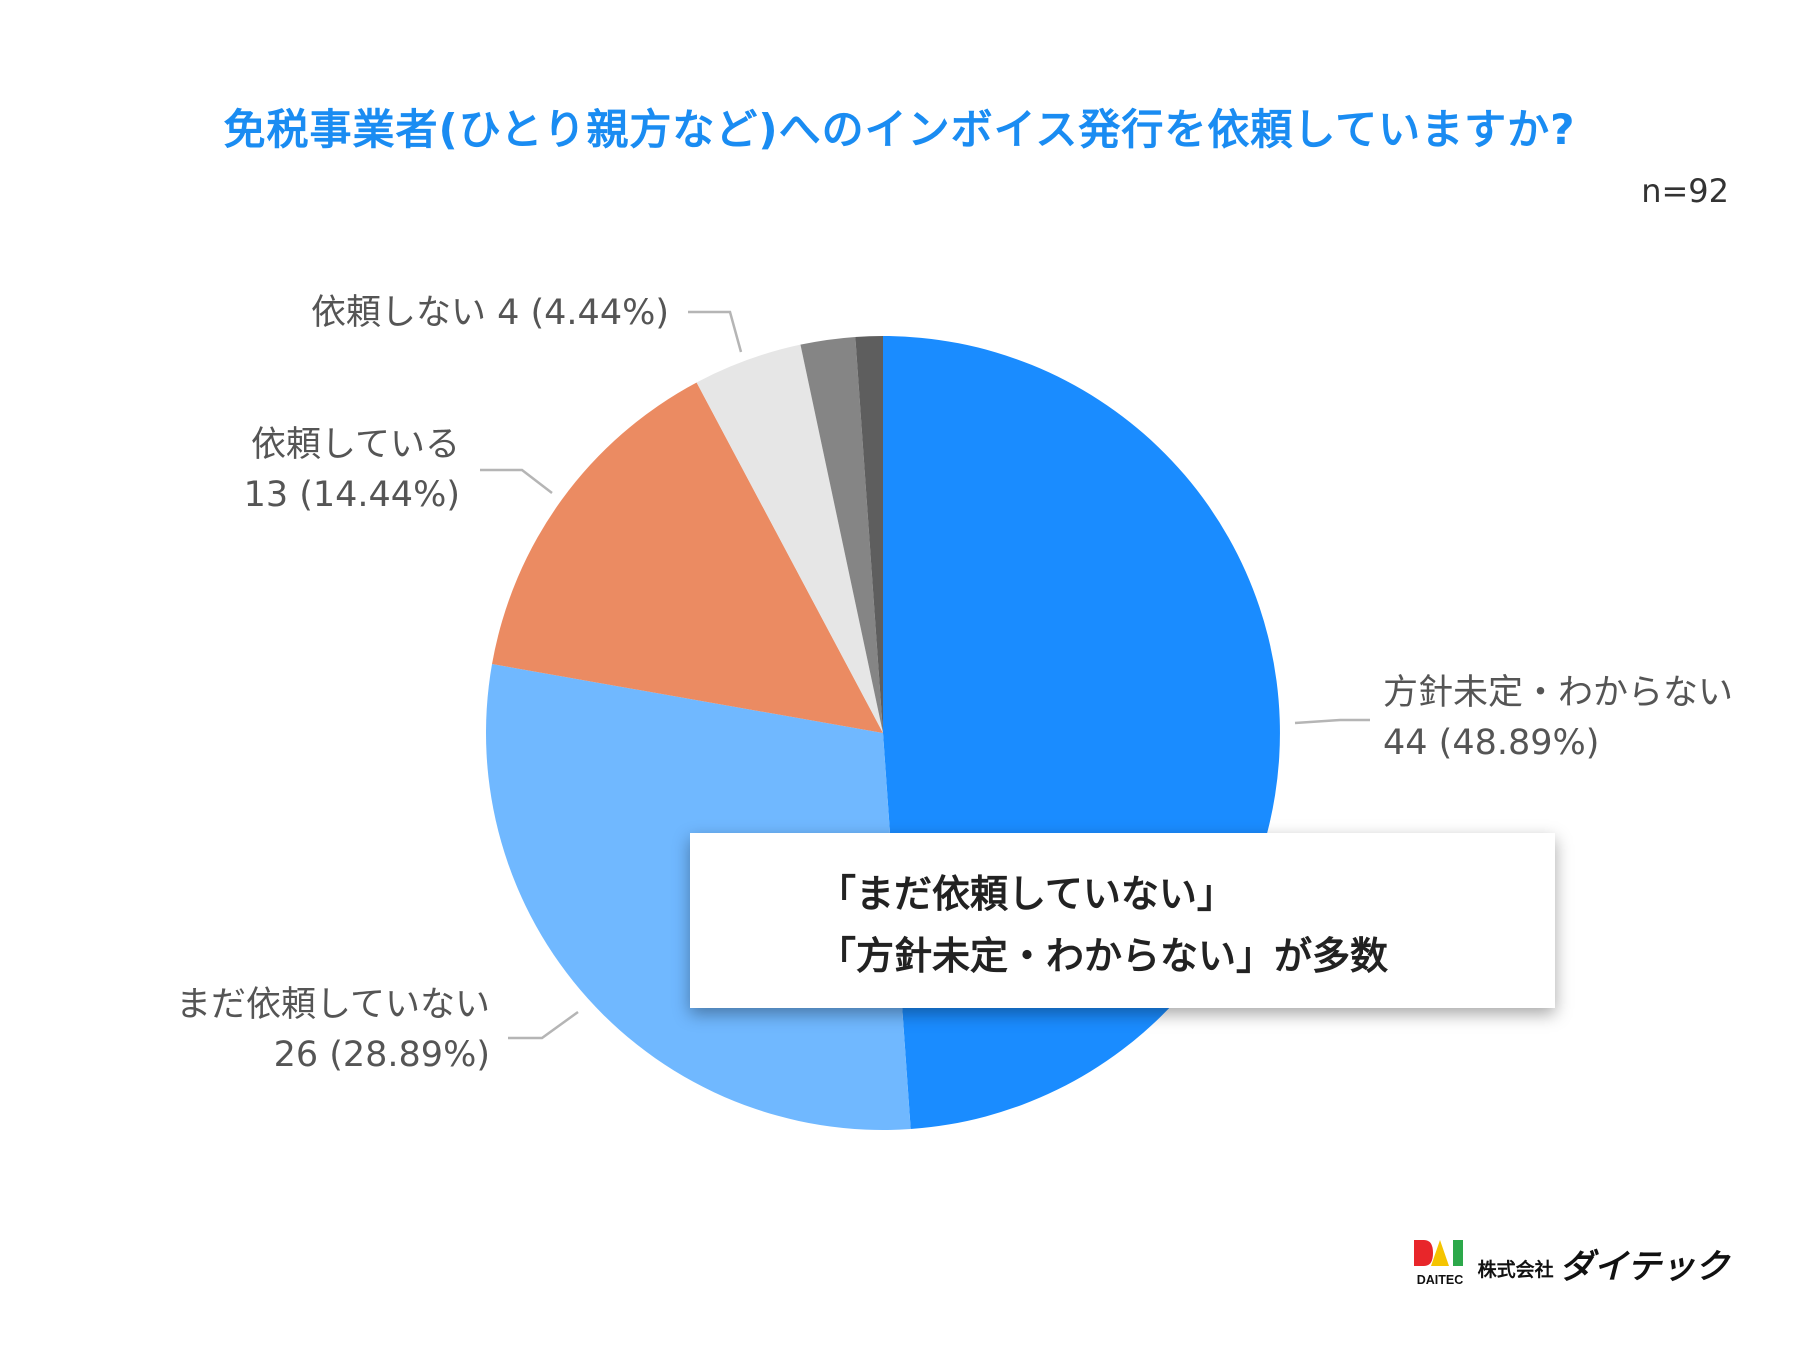 The image size is (1799, 1350). I want to click on callout-line-2: 「方針未定・わからない」が多数, so click(1103, 956).